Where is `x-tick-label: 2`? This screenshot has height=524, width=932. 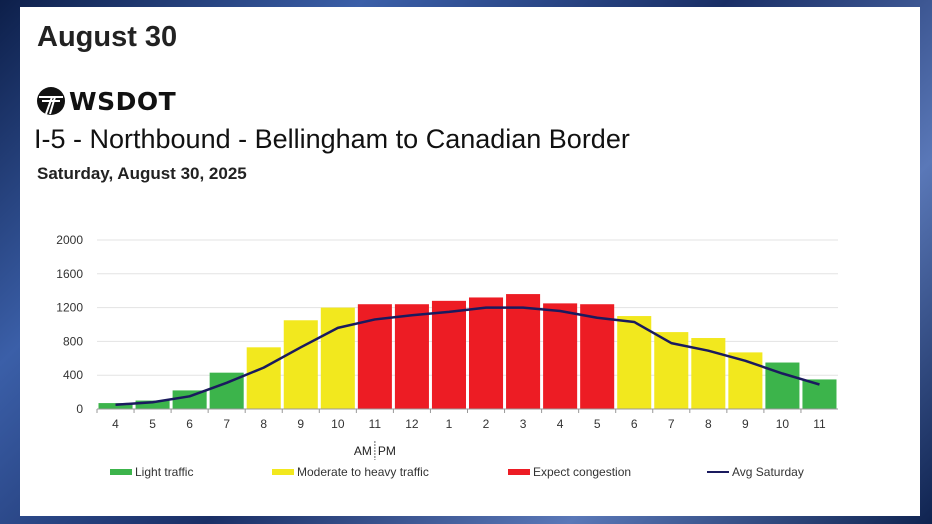 x-tick-label: 2 is located at coordinates (486, 424).